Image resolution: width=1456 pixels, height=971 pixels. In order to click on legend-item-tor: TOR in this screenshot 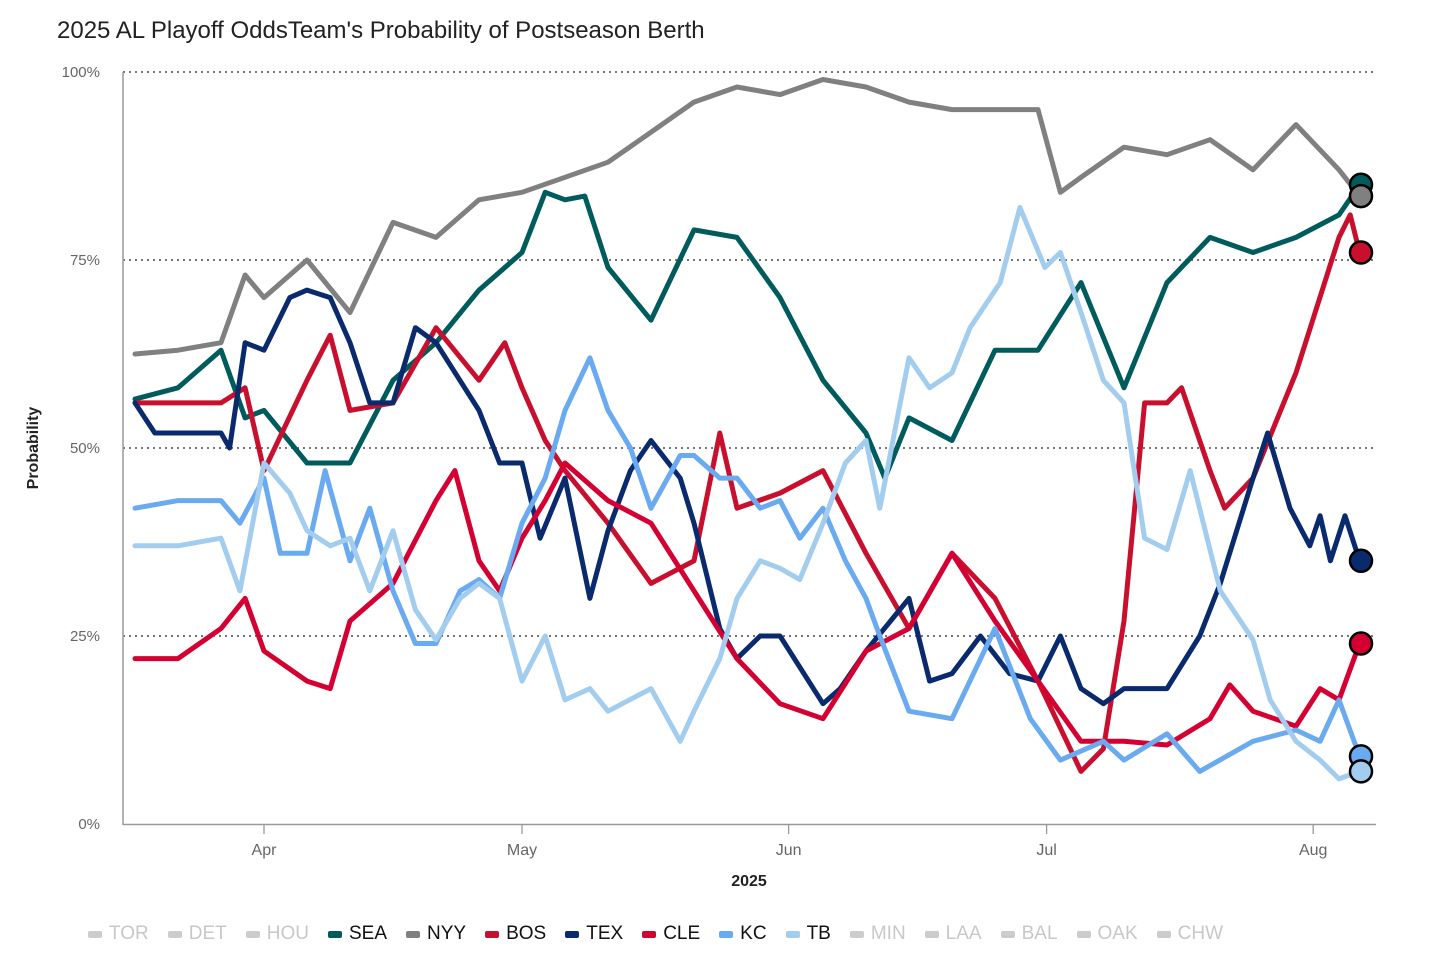, I will do `click(118, 934)`.